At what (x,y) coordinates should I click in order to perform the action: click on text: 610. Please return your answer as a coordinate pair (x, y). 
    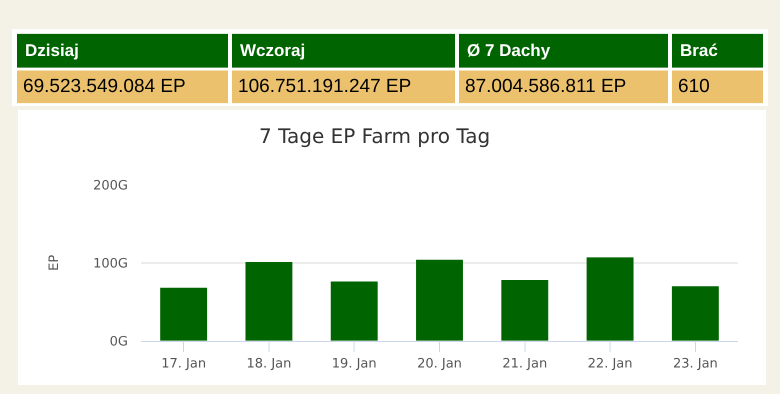
    Looking at the image, I should click on (694, 86).